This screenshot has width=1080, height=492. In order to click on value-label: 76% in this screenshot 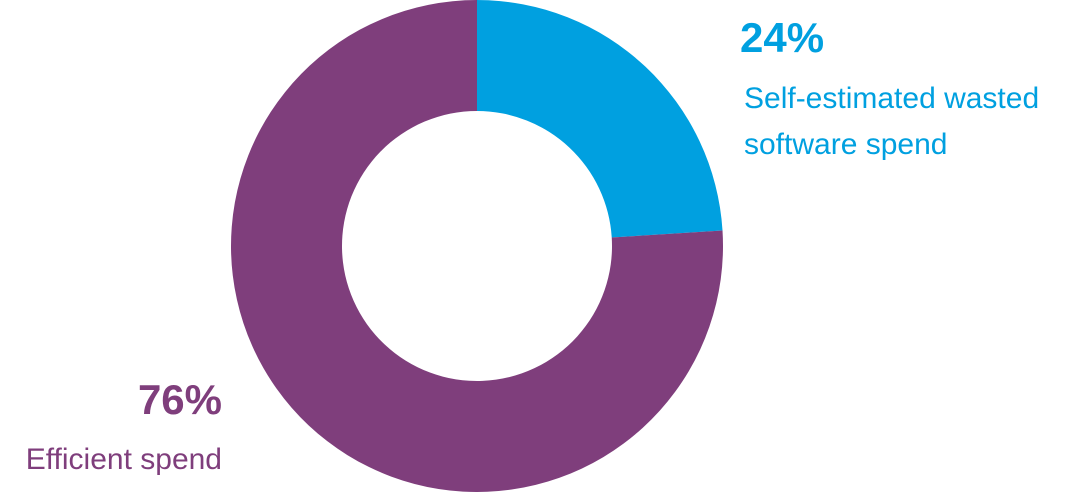, I will do `click(179, 399)`.